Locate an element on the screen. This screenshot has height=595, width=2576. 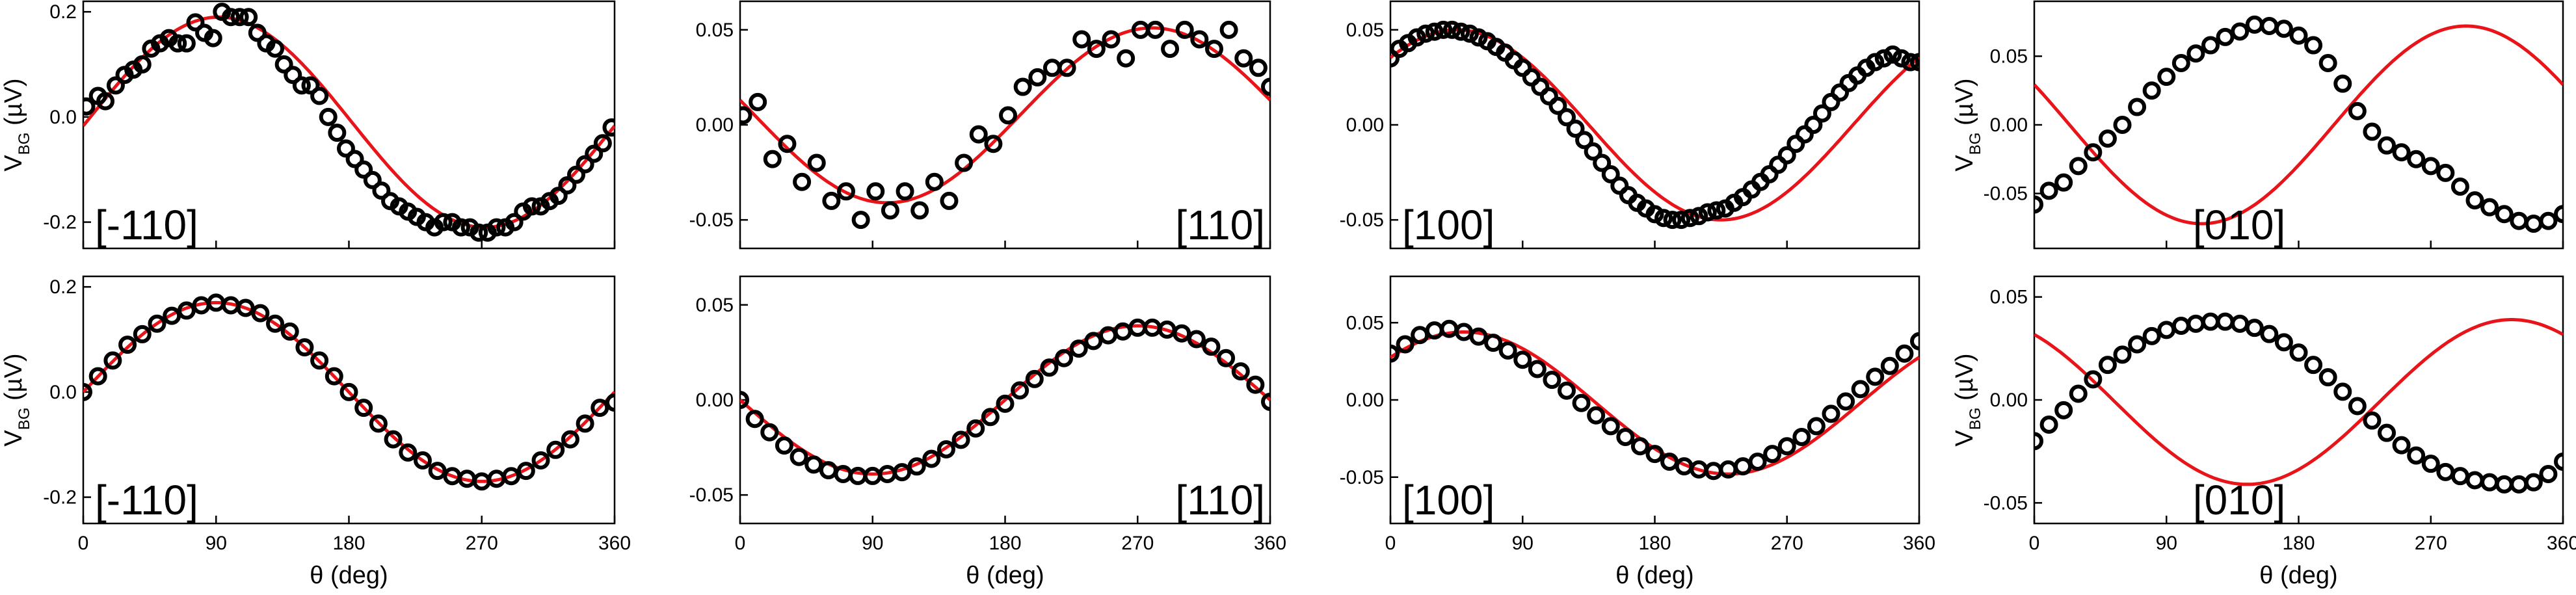
y-tick-label: 0.00 is located at coordinates (1365, 125).